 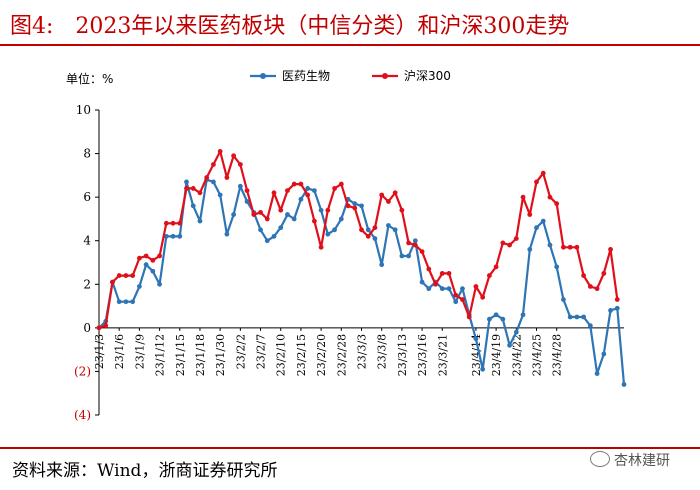 I want to click on figure-label: 图4:, so click(x=32, y=26).